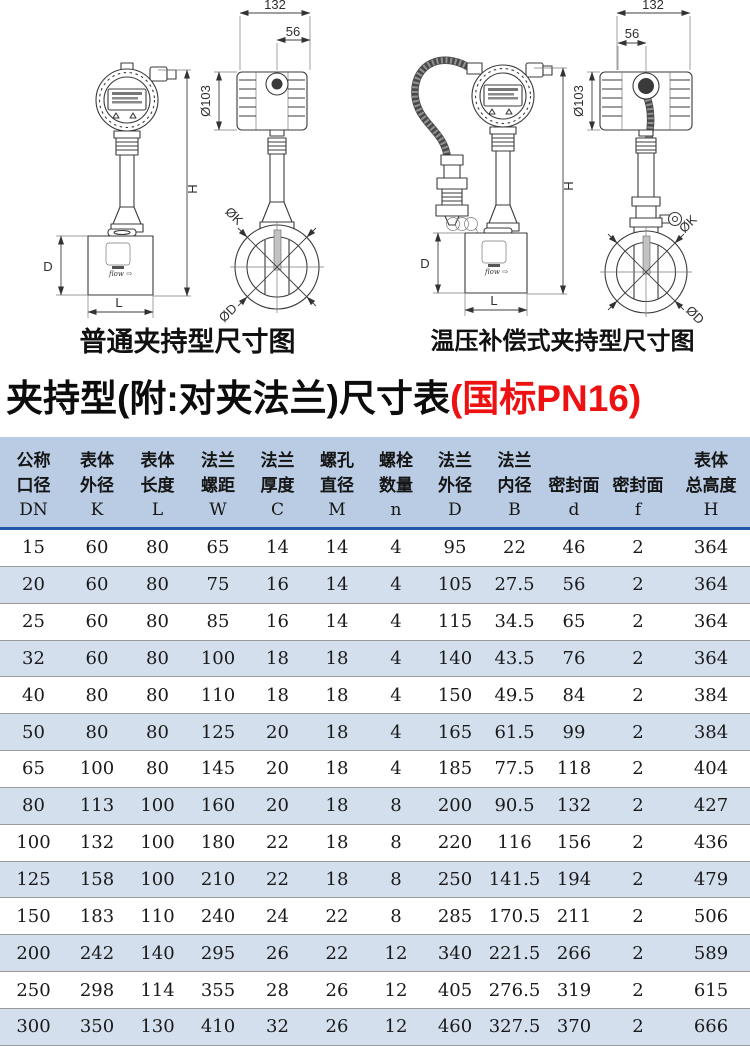 The height and width of the screenshot is (1046, 750). I want to click on table-cell: 32, so click(33, 658).